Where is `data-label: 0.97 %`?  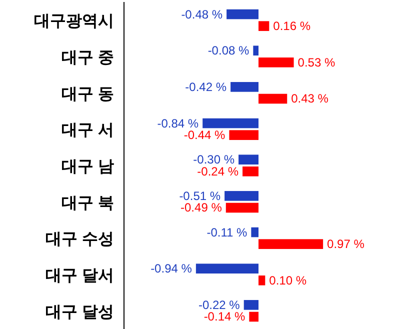 data-label: 0.97 % is located at coordinates (346, 244).